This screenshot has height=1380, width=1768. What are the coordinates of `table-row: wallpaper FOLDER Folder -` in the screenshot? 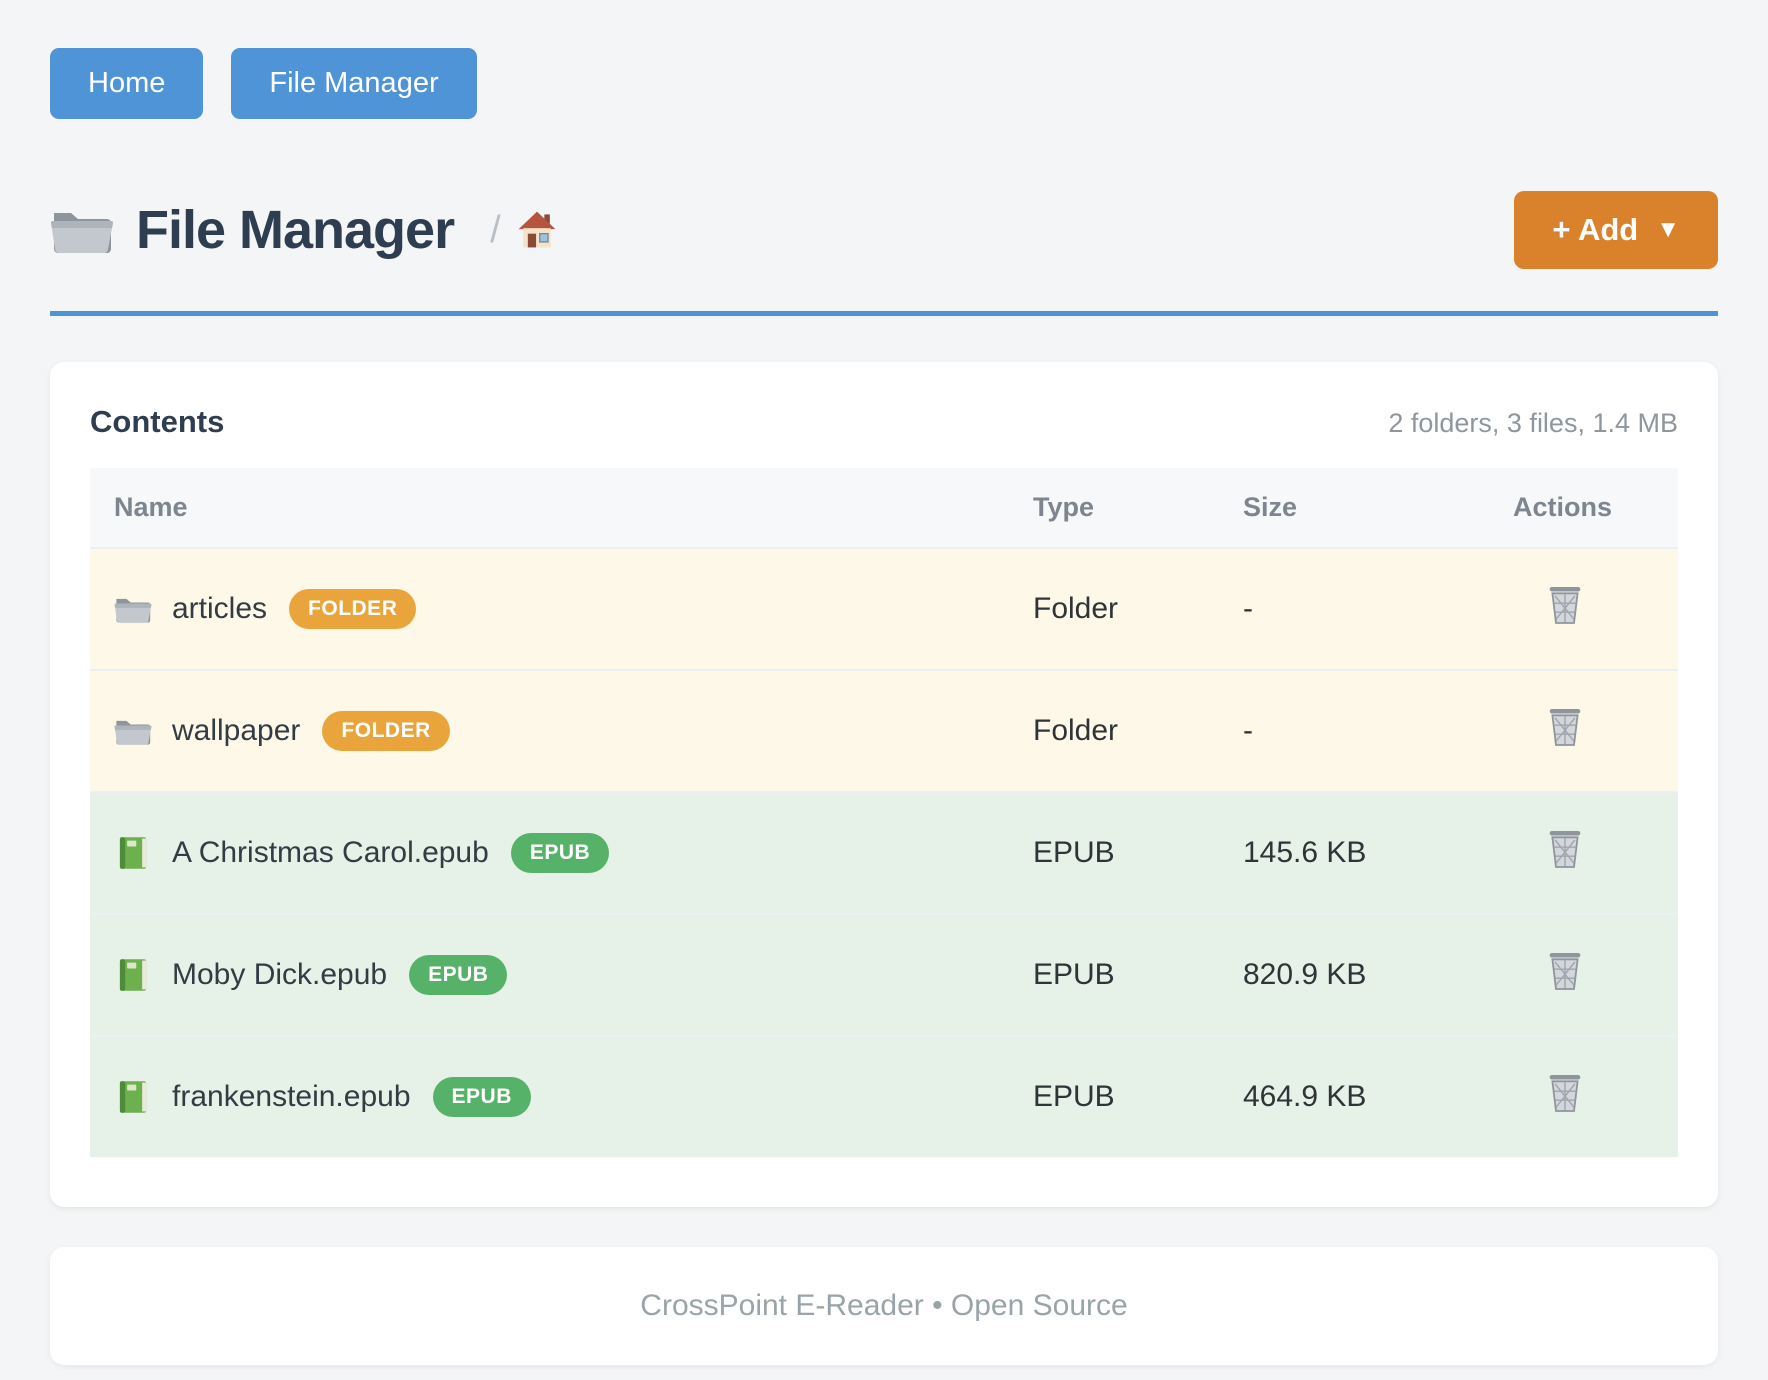 It's located at (884, 730).